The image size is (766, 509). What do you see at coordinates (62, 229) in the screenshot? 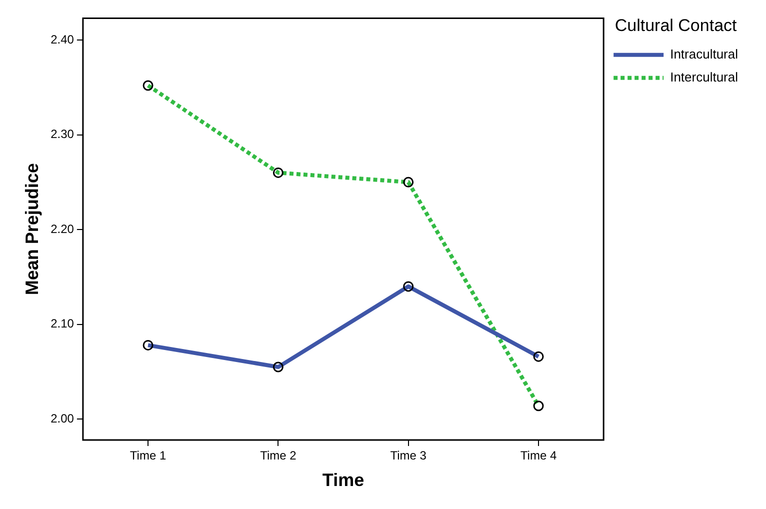
I see `y-tick-label: 2.20` at bounding box center [62, 229].